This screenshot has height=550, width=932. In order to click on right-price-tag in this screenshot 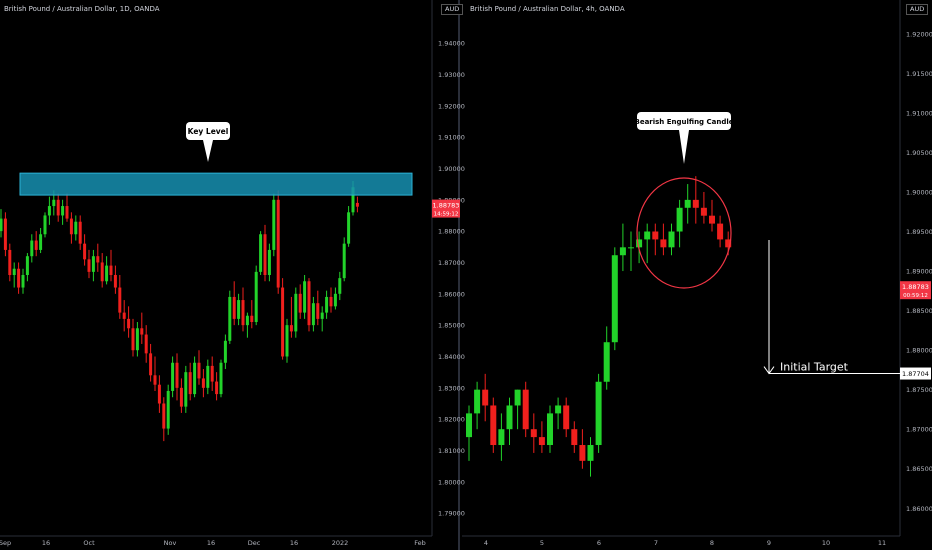, I will do `click(915, 290)`.